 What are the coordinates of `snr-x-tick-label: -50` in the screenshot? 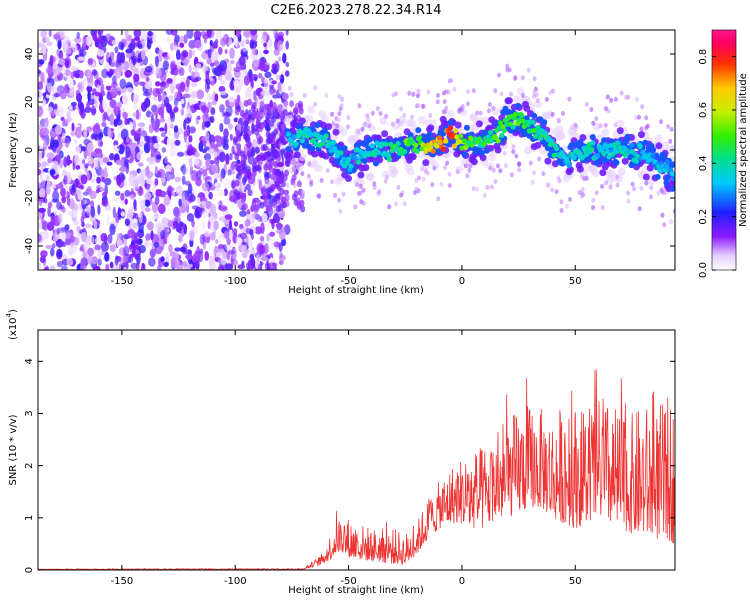 It's located at (348, 581).